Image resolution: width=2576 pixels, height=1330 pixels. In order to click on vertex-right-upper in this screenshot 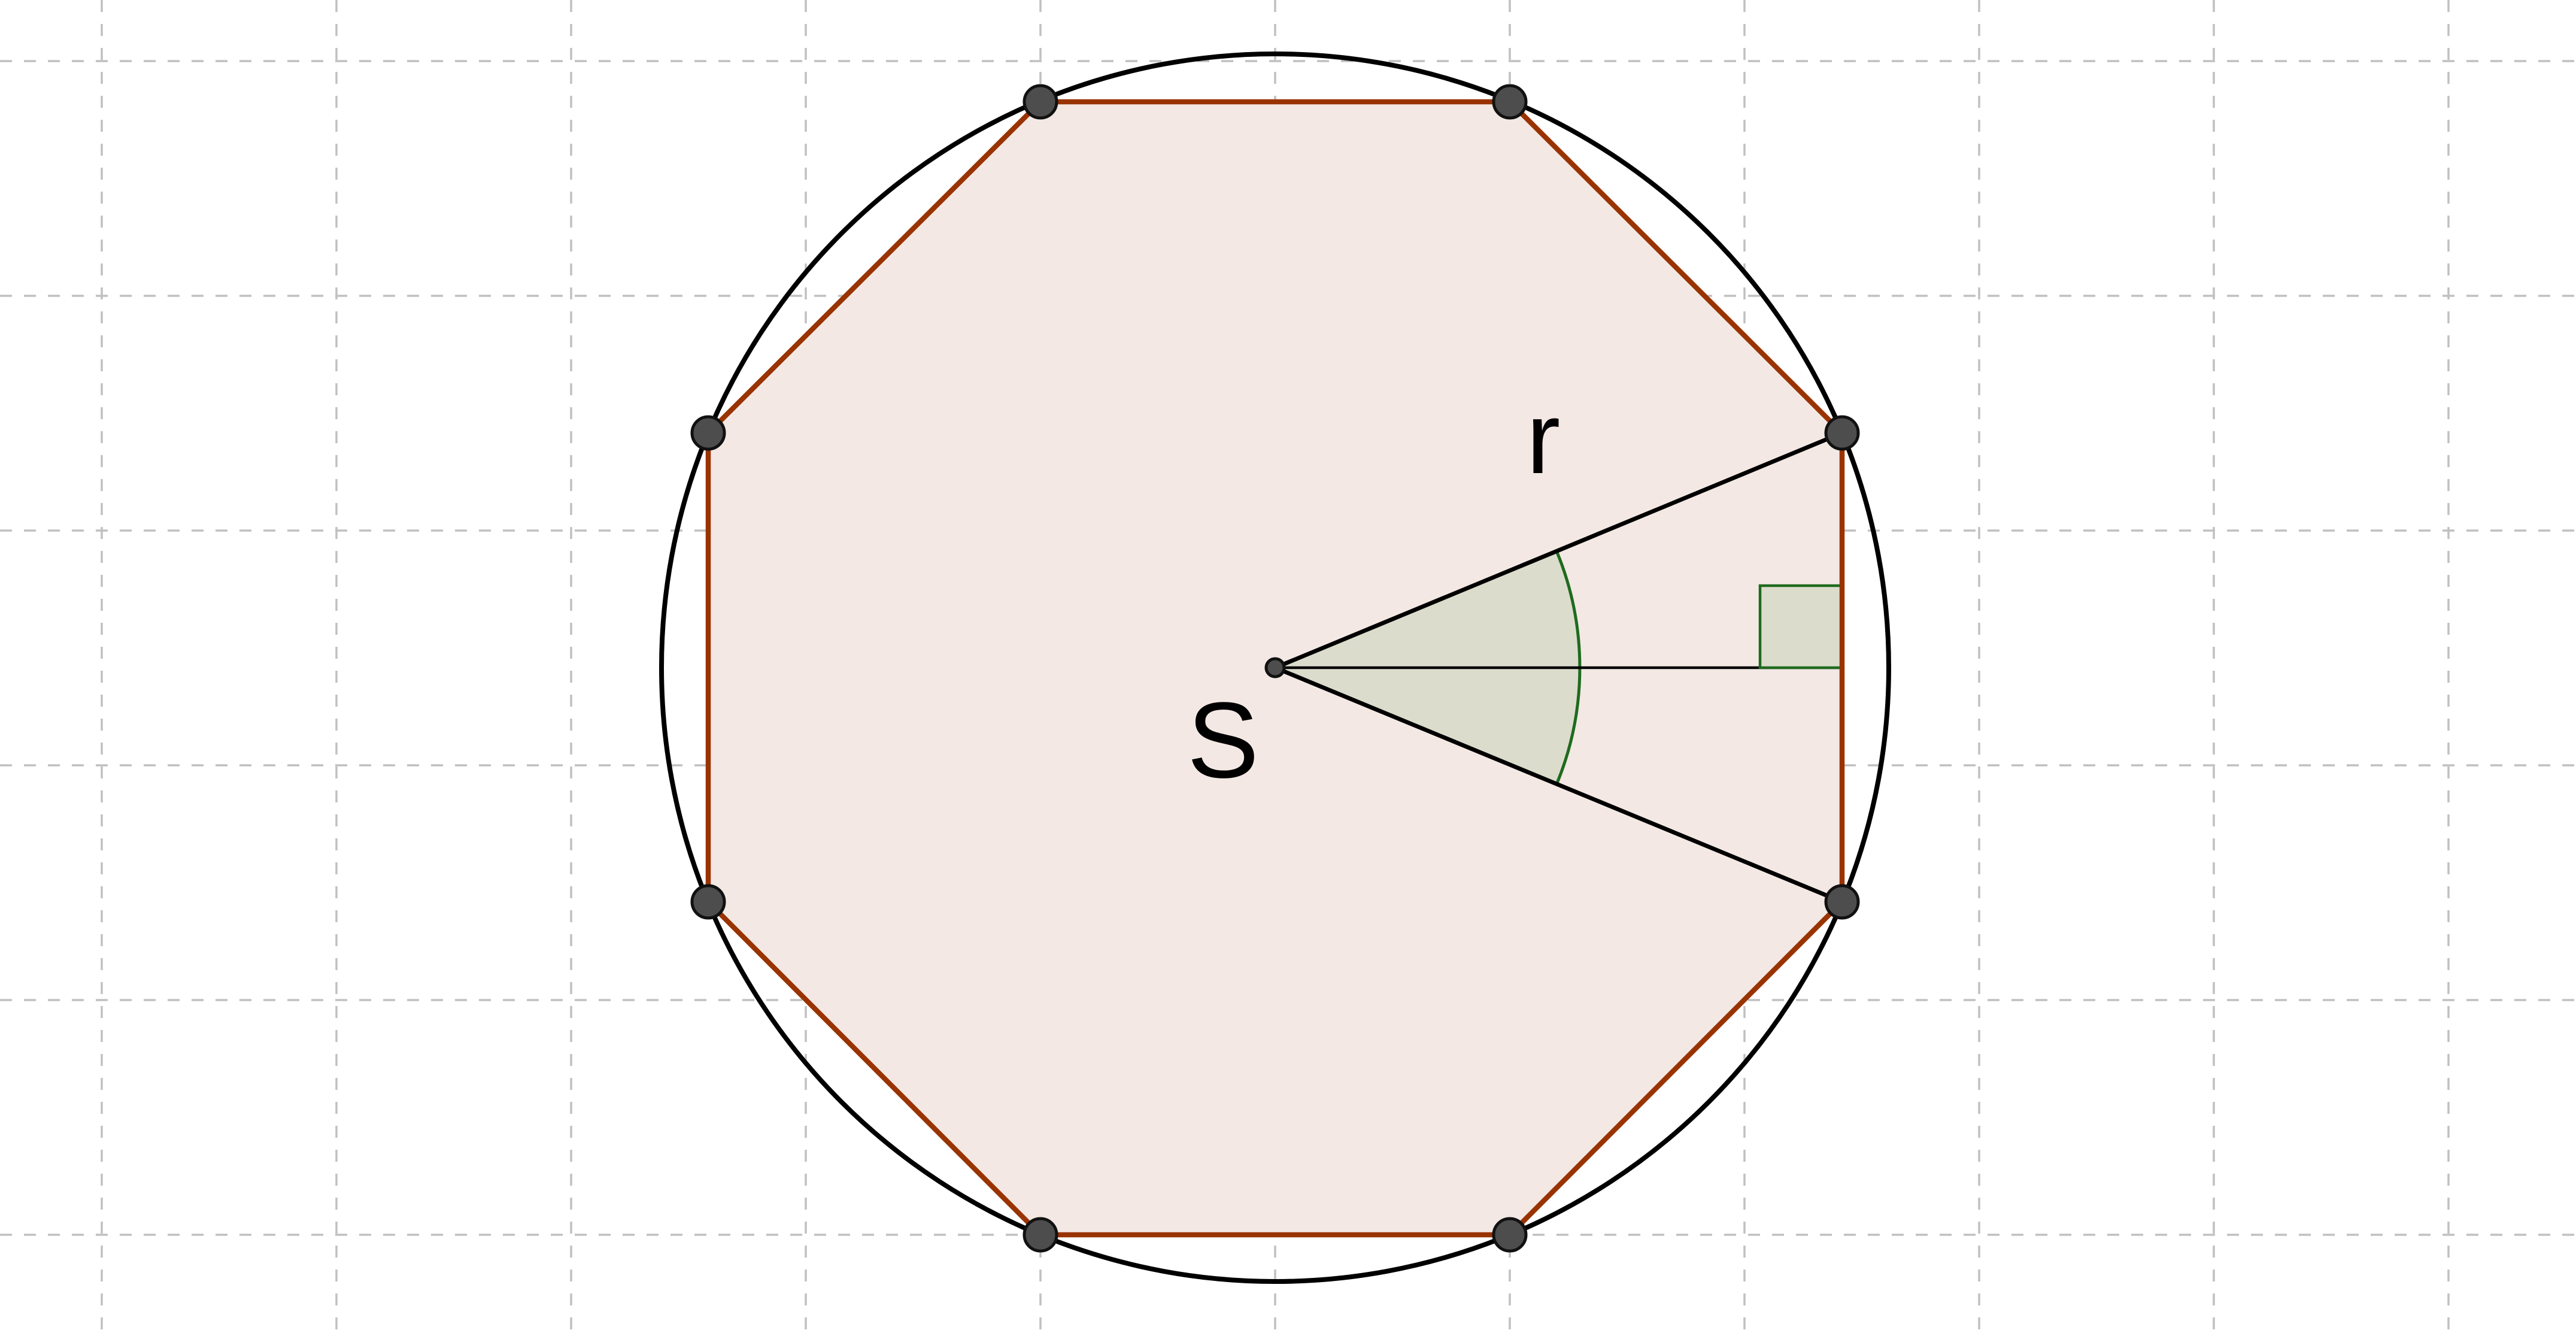, I will do `click(1842, 433)`.